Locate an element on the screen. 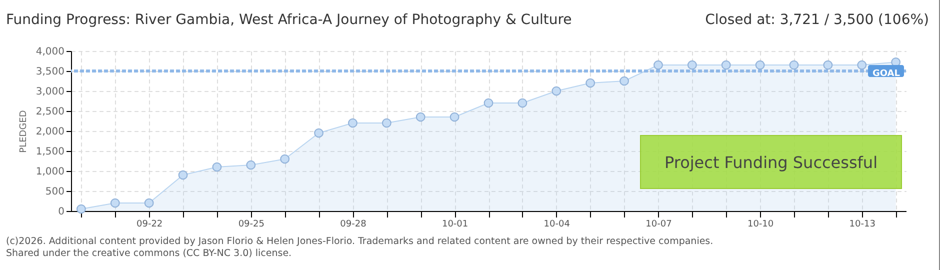  y-axis-title: PLEDGED is located at coordinates (23, 131).